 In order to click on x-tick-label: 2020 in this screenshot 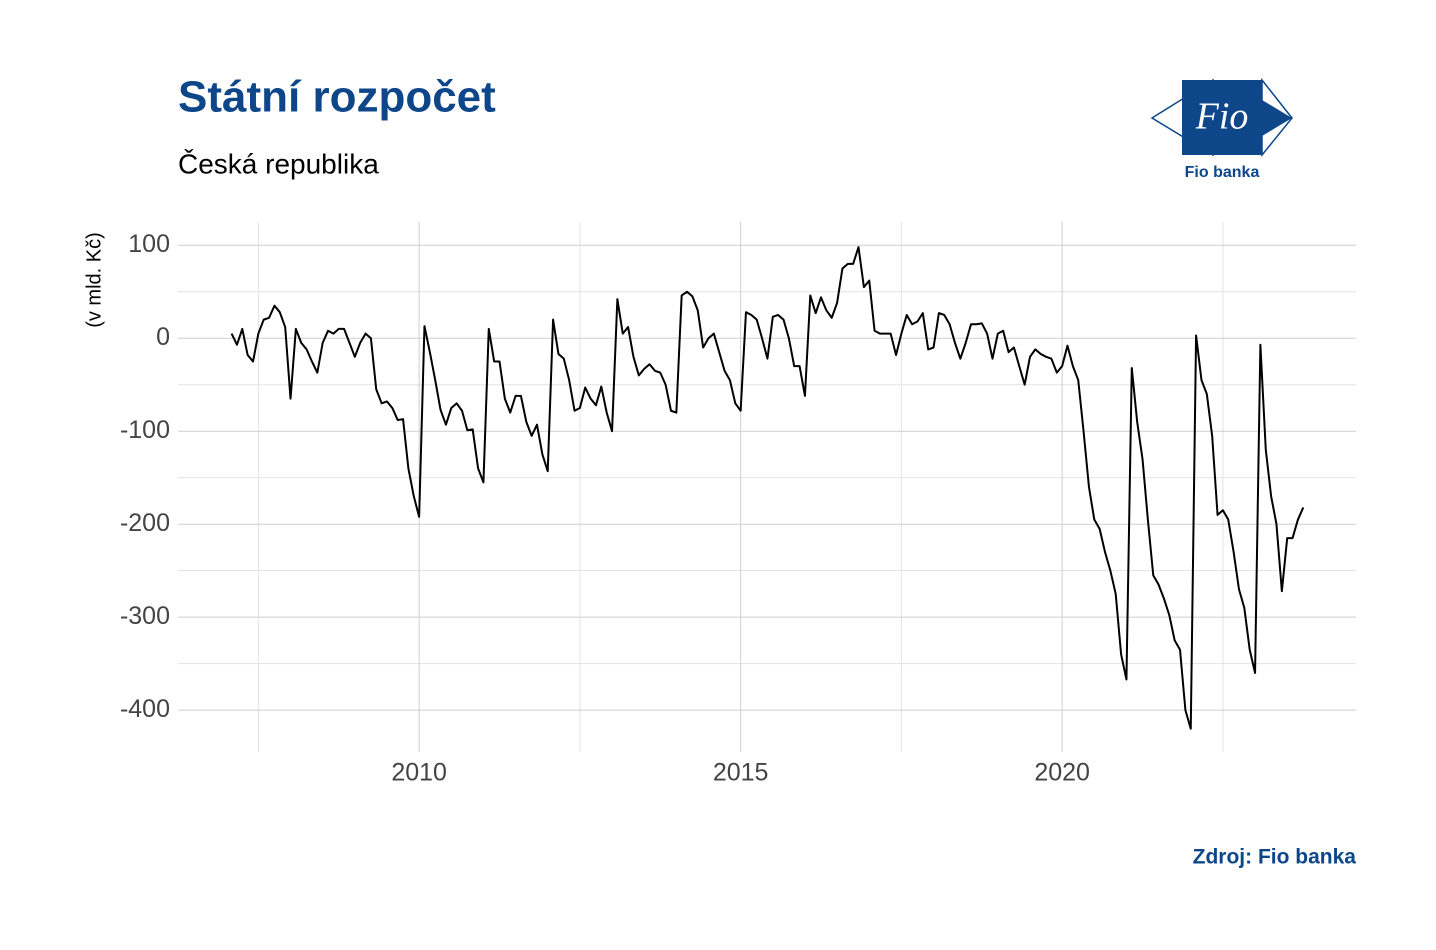, I will do `click(1062, 773)`.